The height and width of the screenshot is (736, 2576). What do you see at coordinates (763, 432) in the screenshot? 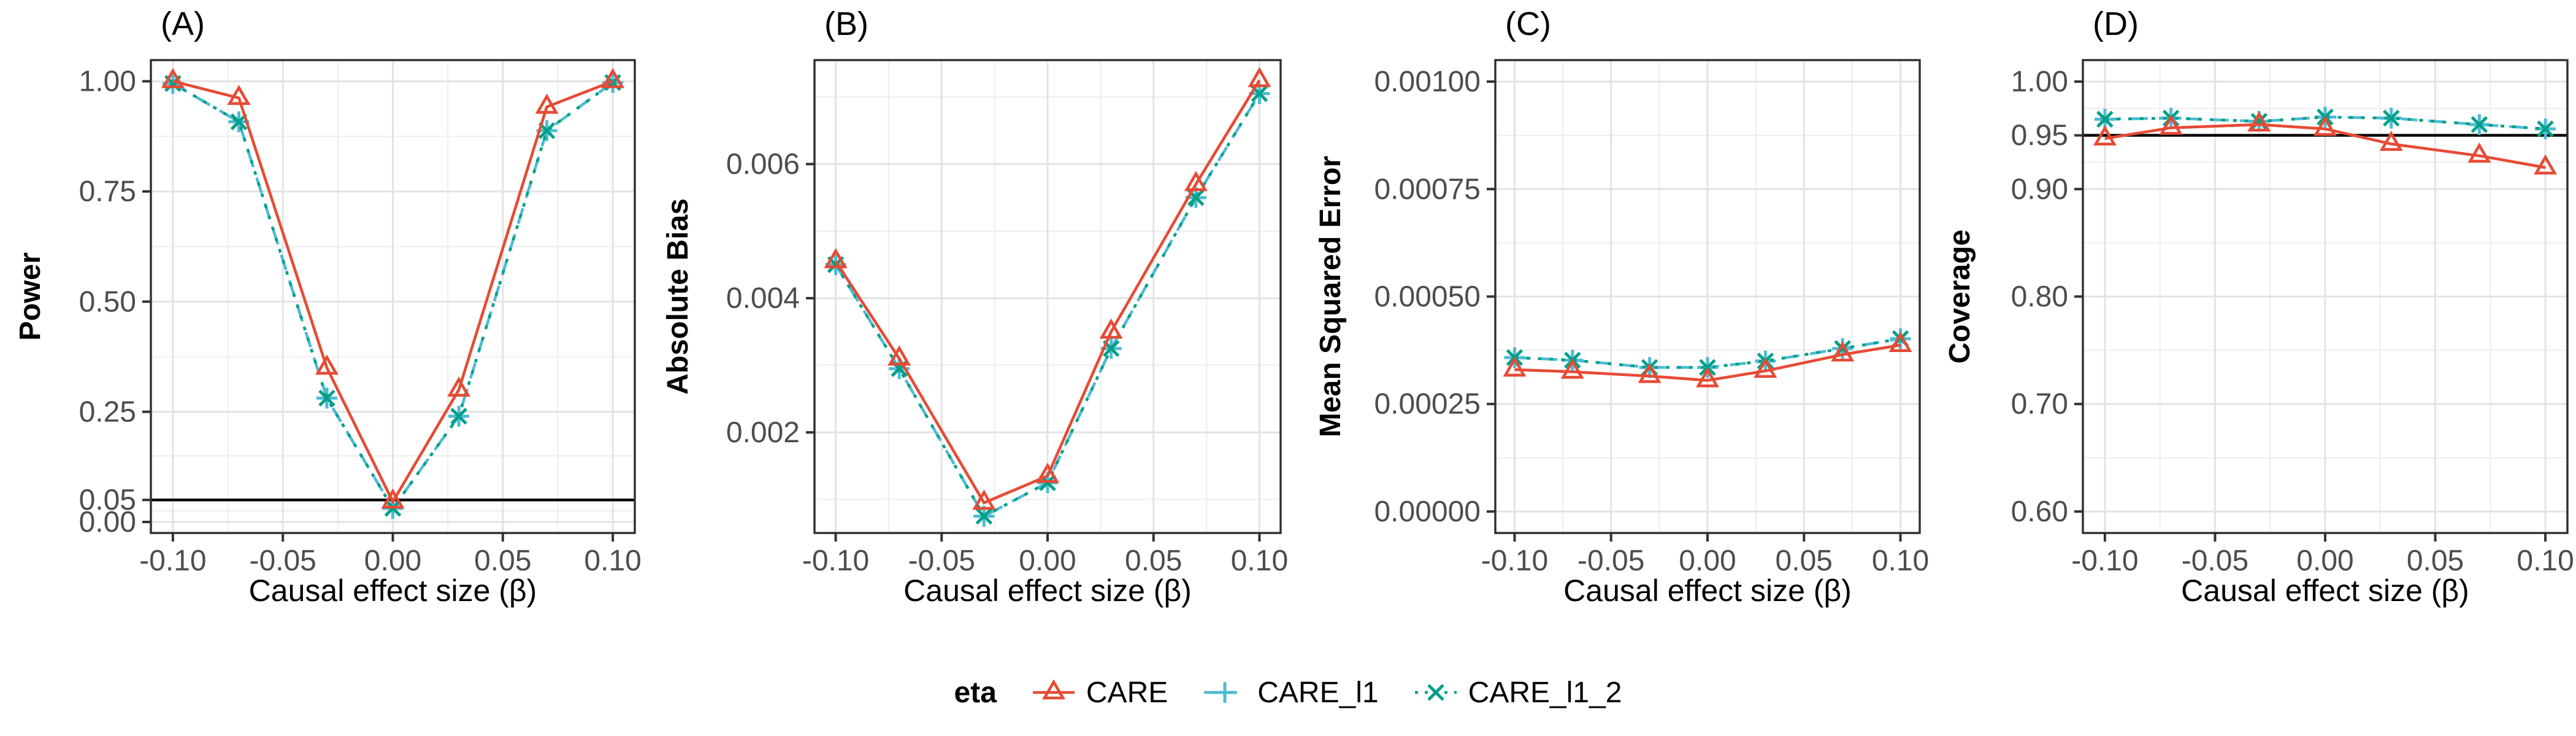
I see `svg-text: 0.002` at bounding box center [763, 432].